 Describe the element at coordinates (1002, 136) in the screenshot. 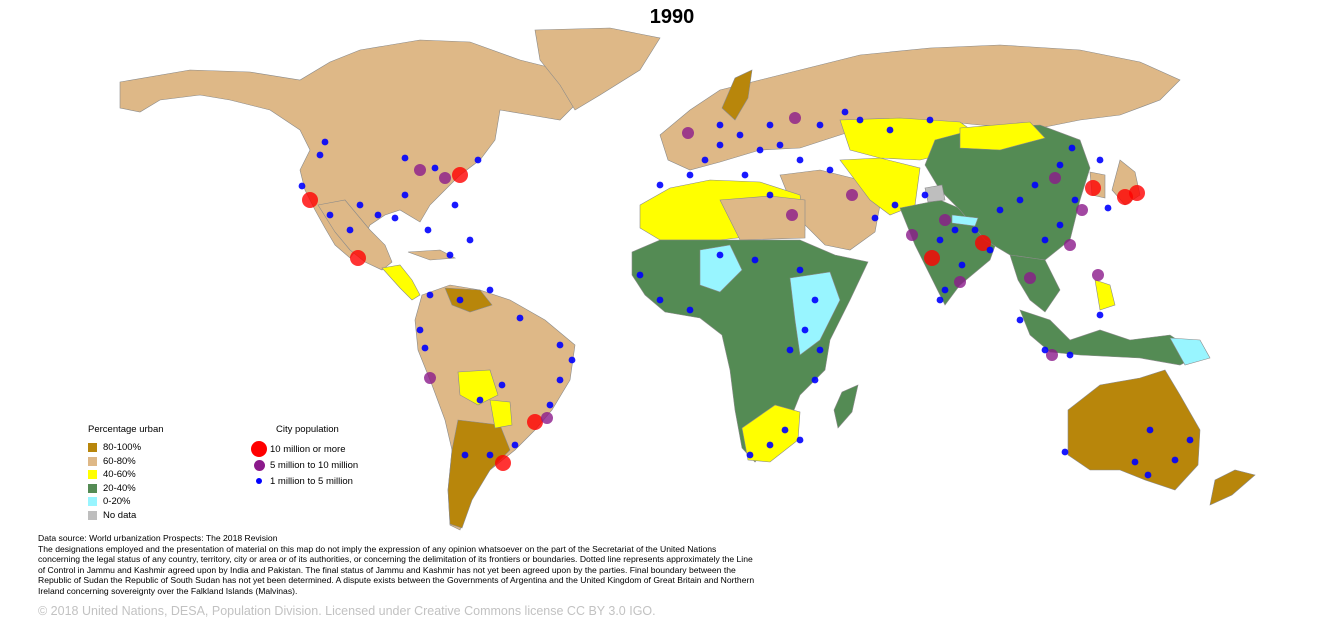

I see `land-mongolia` at that location.